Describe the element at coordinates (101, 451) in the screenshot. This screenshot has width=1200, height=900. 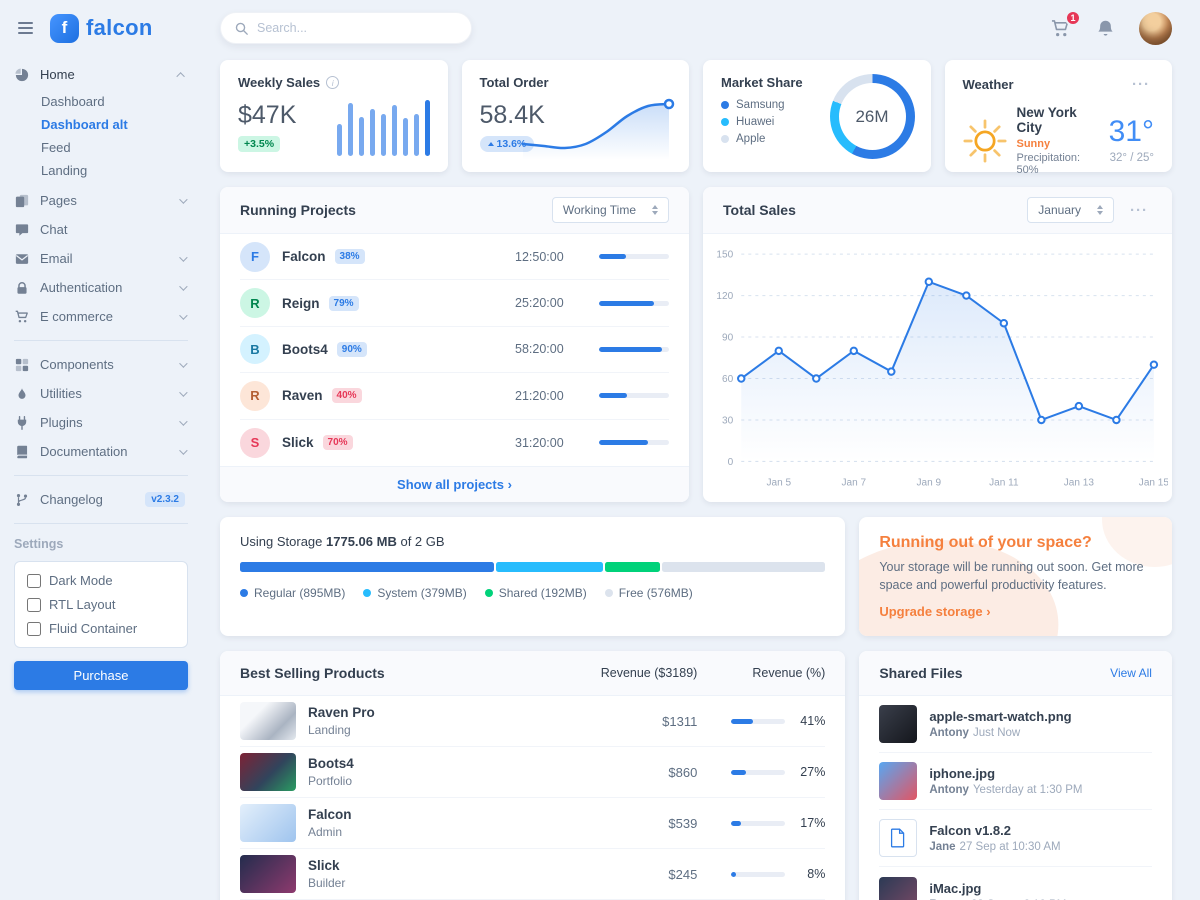
I see `sidebar-item-documentation: Documentation` at that location.